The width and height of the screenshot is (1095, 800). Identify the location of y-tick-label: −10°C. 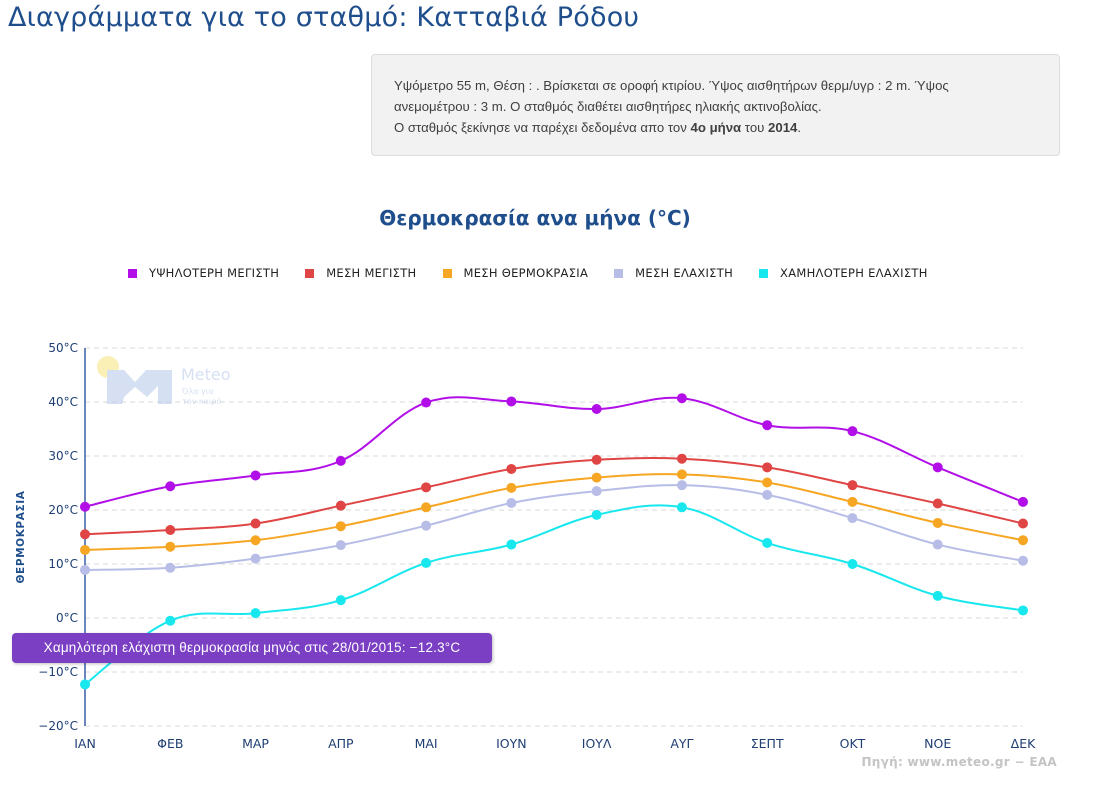
(58, 672).